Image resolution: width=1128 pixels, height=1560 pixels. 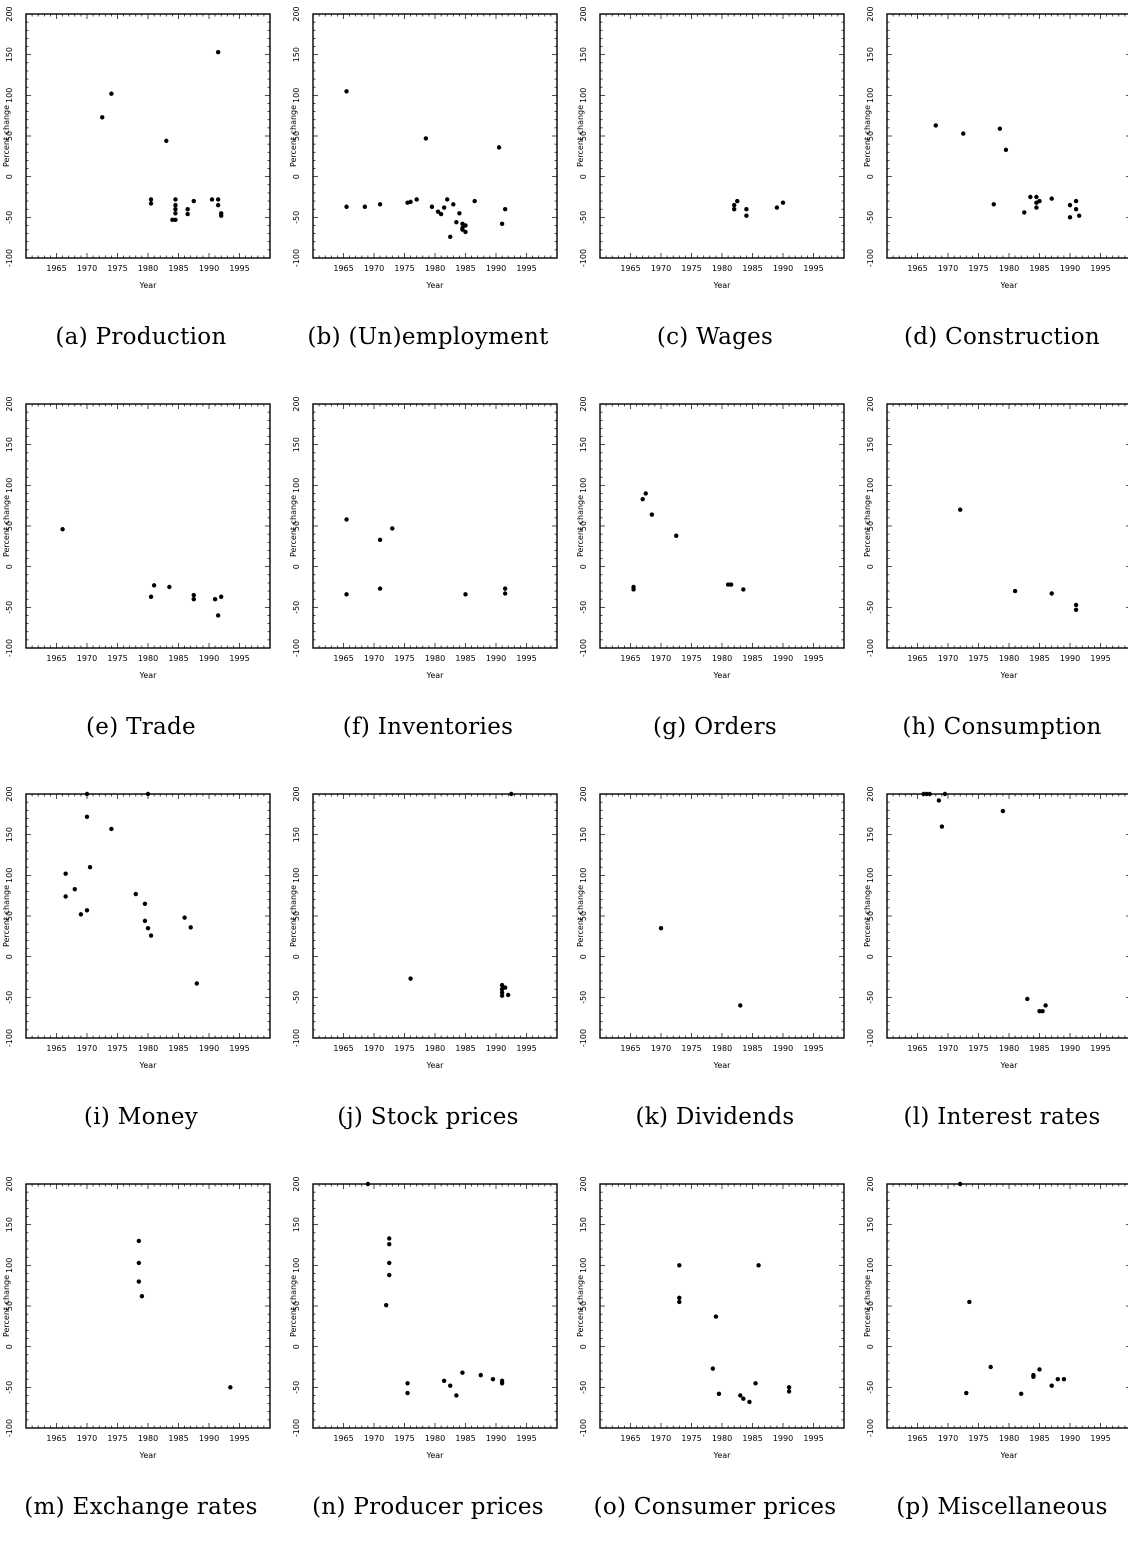 What do you see at coordinates (428, 727) in the screenshot?
I see `chart-caption: (f) Inventories` at bounding box center [428, 727].